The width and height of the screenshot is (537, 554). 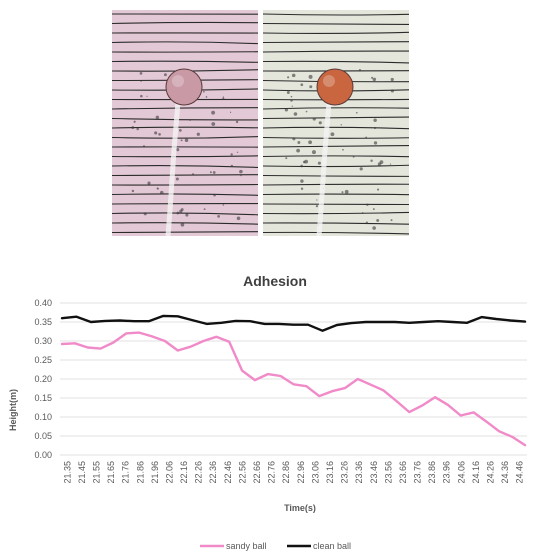 I want to click on legend-label-clean-ball: clean ball, so click(x=332, y=546).